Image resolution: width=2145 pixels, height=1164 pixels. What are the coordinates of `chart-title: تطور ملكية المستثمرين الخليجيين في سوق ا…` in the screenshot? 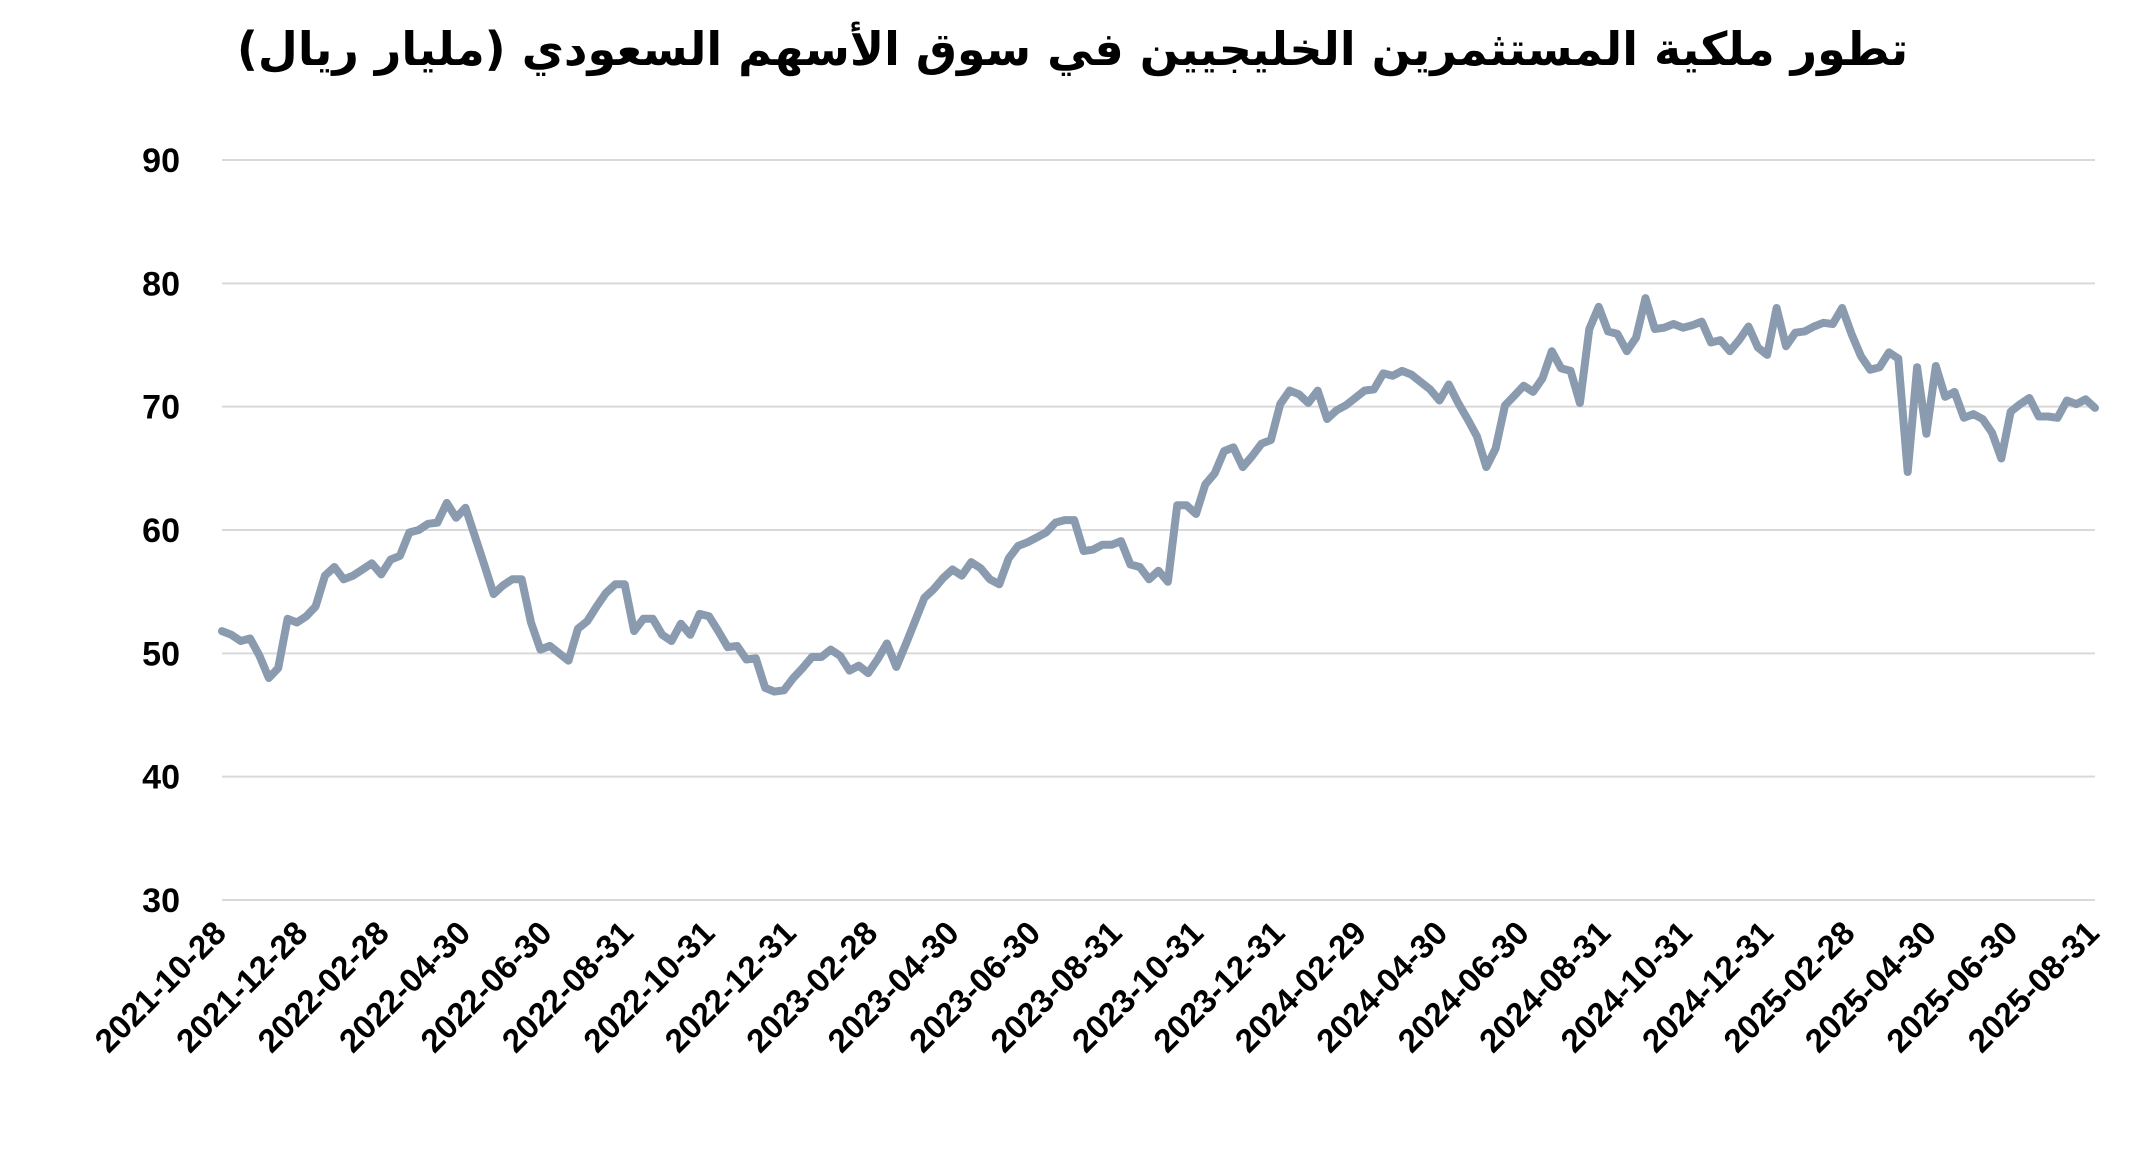 It's located at (1072, 49).